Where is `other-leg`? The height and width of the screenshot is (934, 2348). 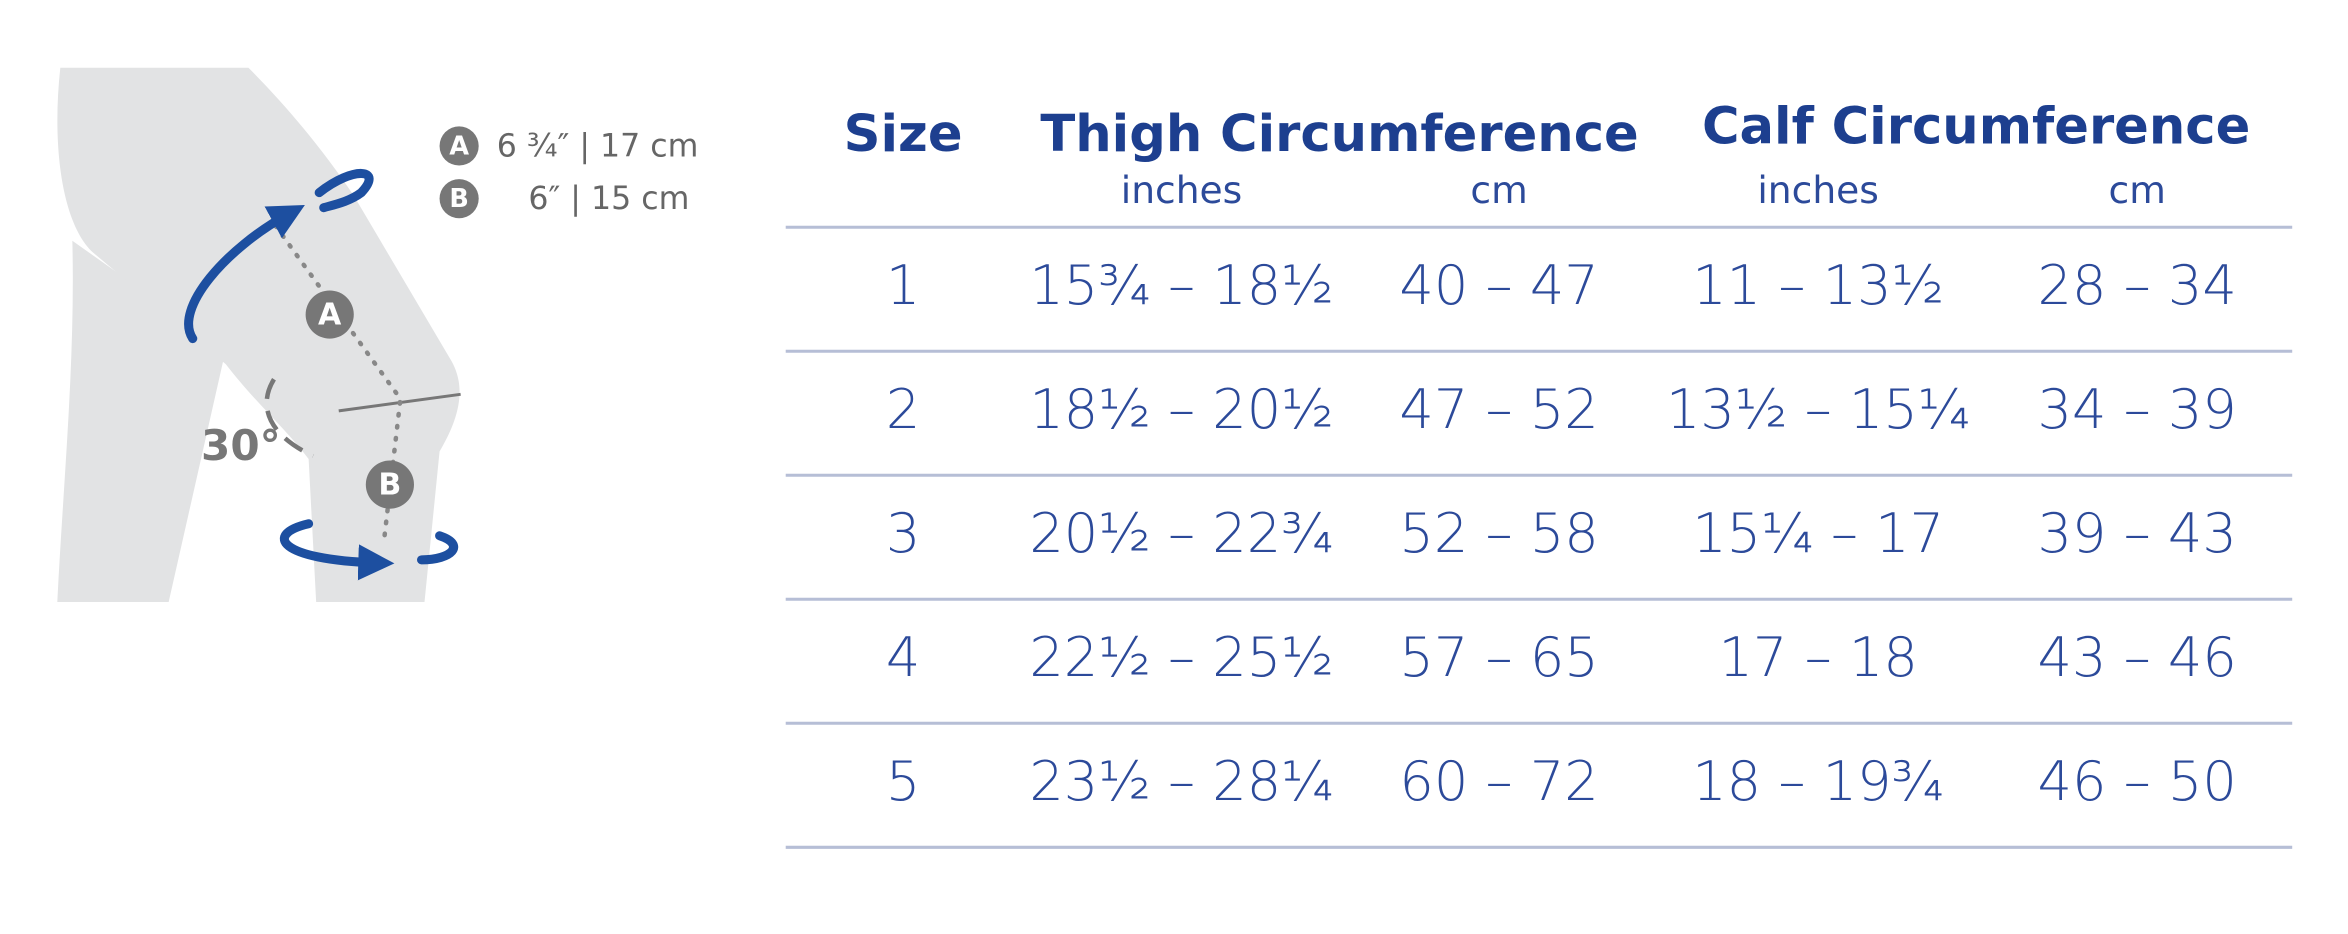
other-leg is located at coordinates (141, 421).